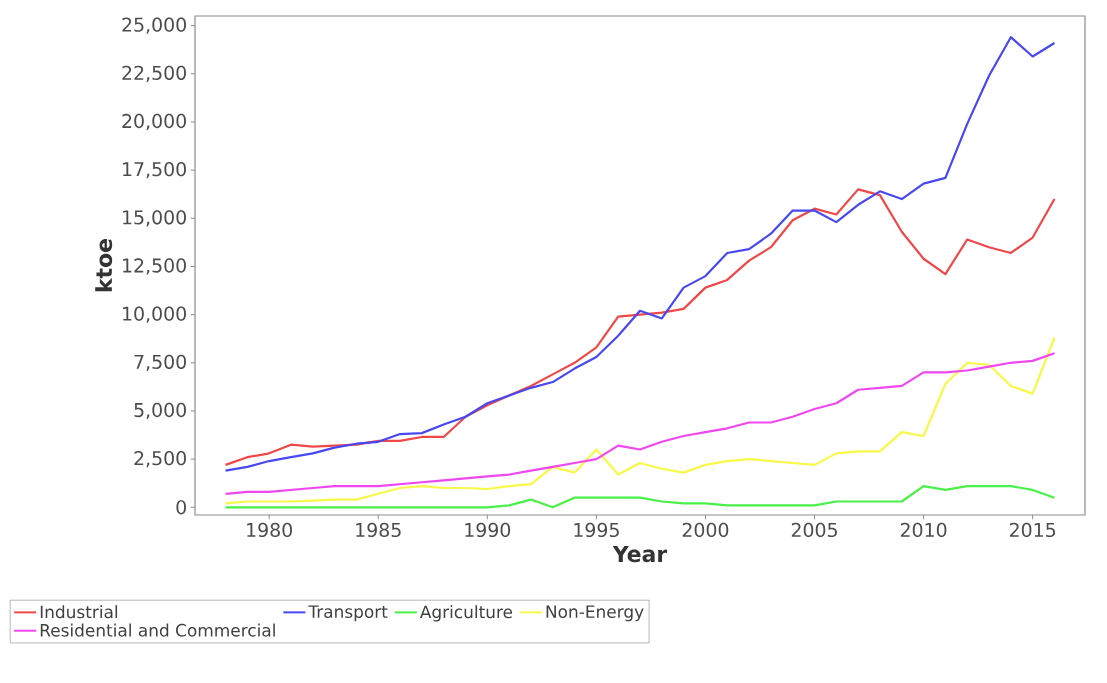  I want to click on x-tick-label: 2005, so click(814, 530).